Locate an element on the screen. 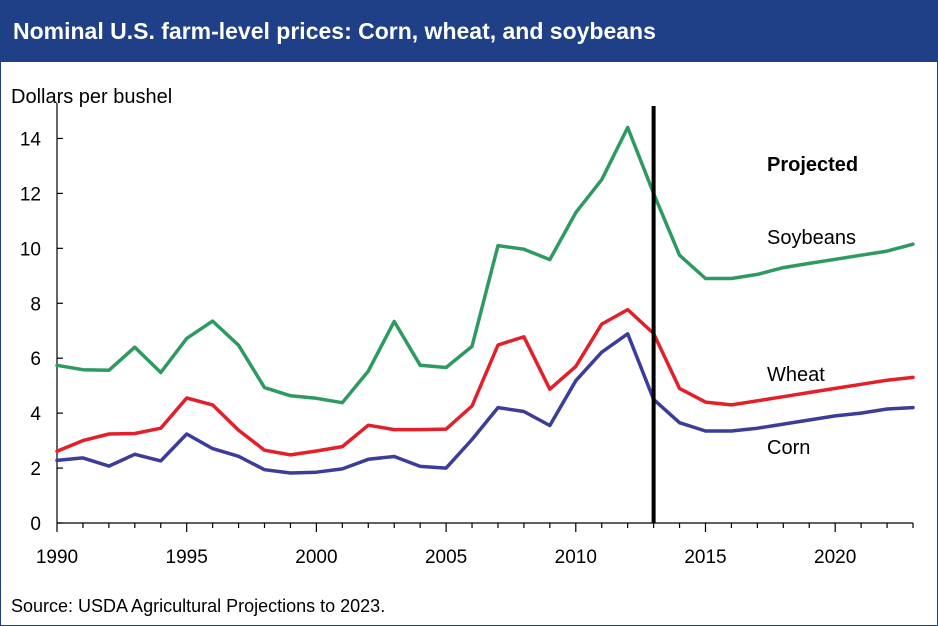 Image resolution: width=938 pixels, height=626 pixels. x-tick-label: 1990 is located at coordinates (57, 557).